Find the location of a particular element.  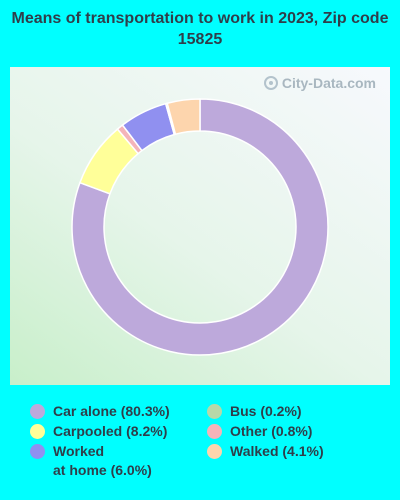

legend-label: Worked at home (6.0%) is located at coordinates (102, 460).